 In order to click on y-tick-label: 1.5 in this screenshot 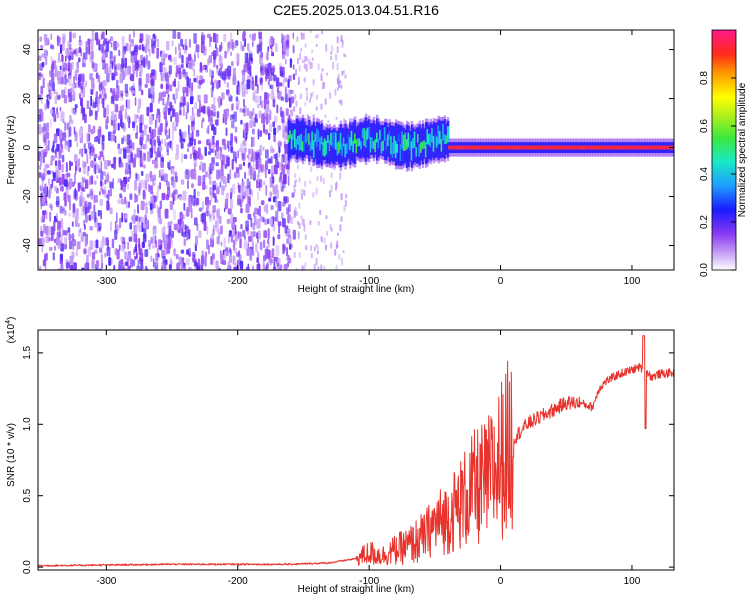, I will do `click(27, 352)`.